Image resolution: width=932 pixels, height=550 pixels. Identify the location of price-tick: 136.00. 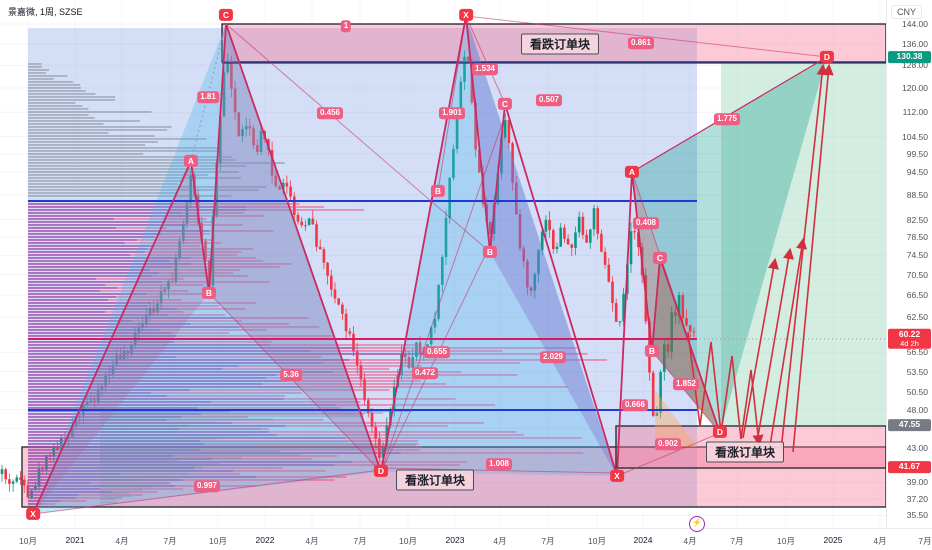
(915, 44).